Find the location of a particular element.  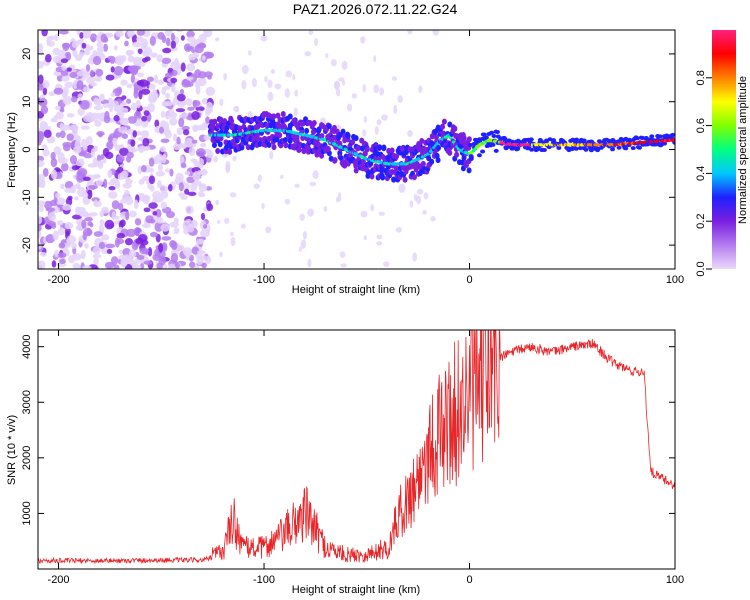

colorbar-tick-label: 0.2 is located at coordinates (701, 221).